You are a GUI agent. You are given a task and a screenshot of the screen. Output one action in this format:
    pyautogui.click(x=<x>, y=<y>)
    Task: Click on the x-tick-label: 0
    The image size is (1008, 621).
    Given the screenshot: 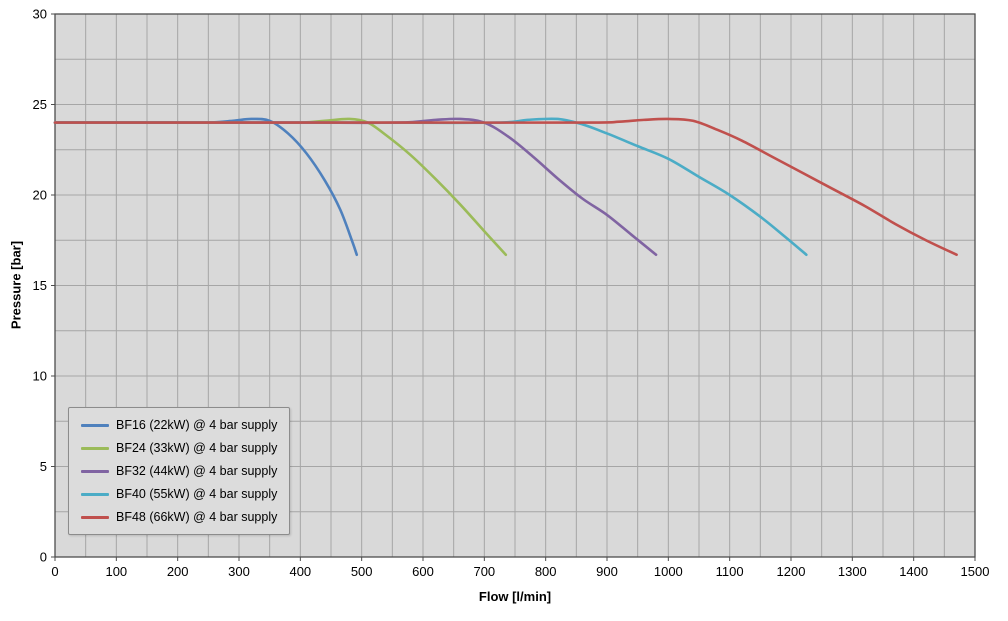 What is the action you would take?
    pyautogui.click(x=54, y=571)
    